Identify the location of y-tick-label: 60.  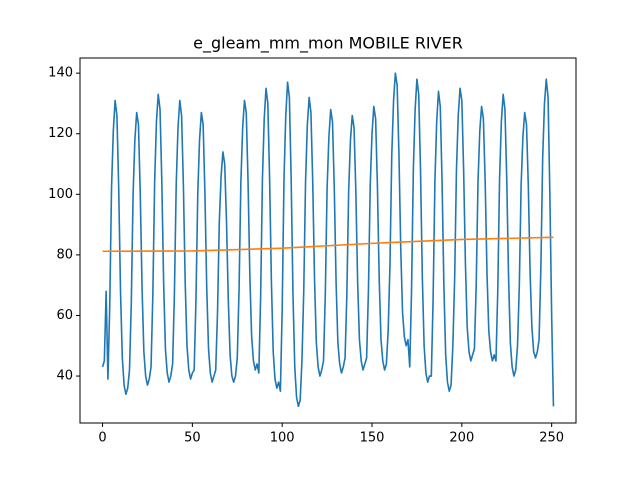
(64, 315).